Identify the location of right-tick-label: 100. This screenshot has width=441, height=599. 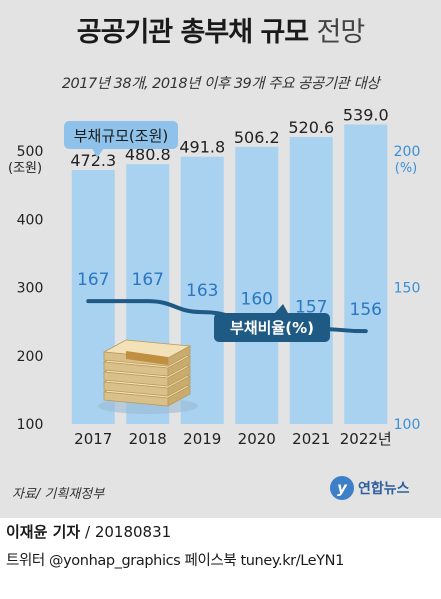
(407, 425).